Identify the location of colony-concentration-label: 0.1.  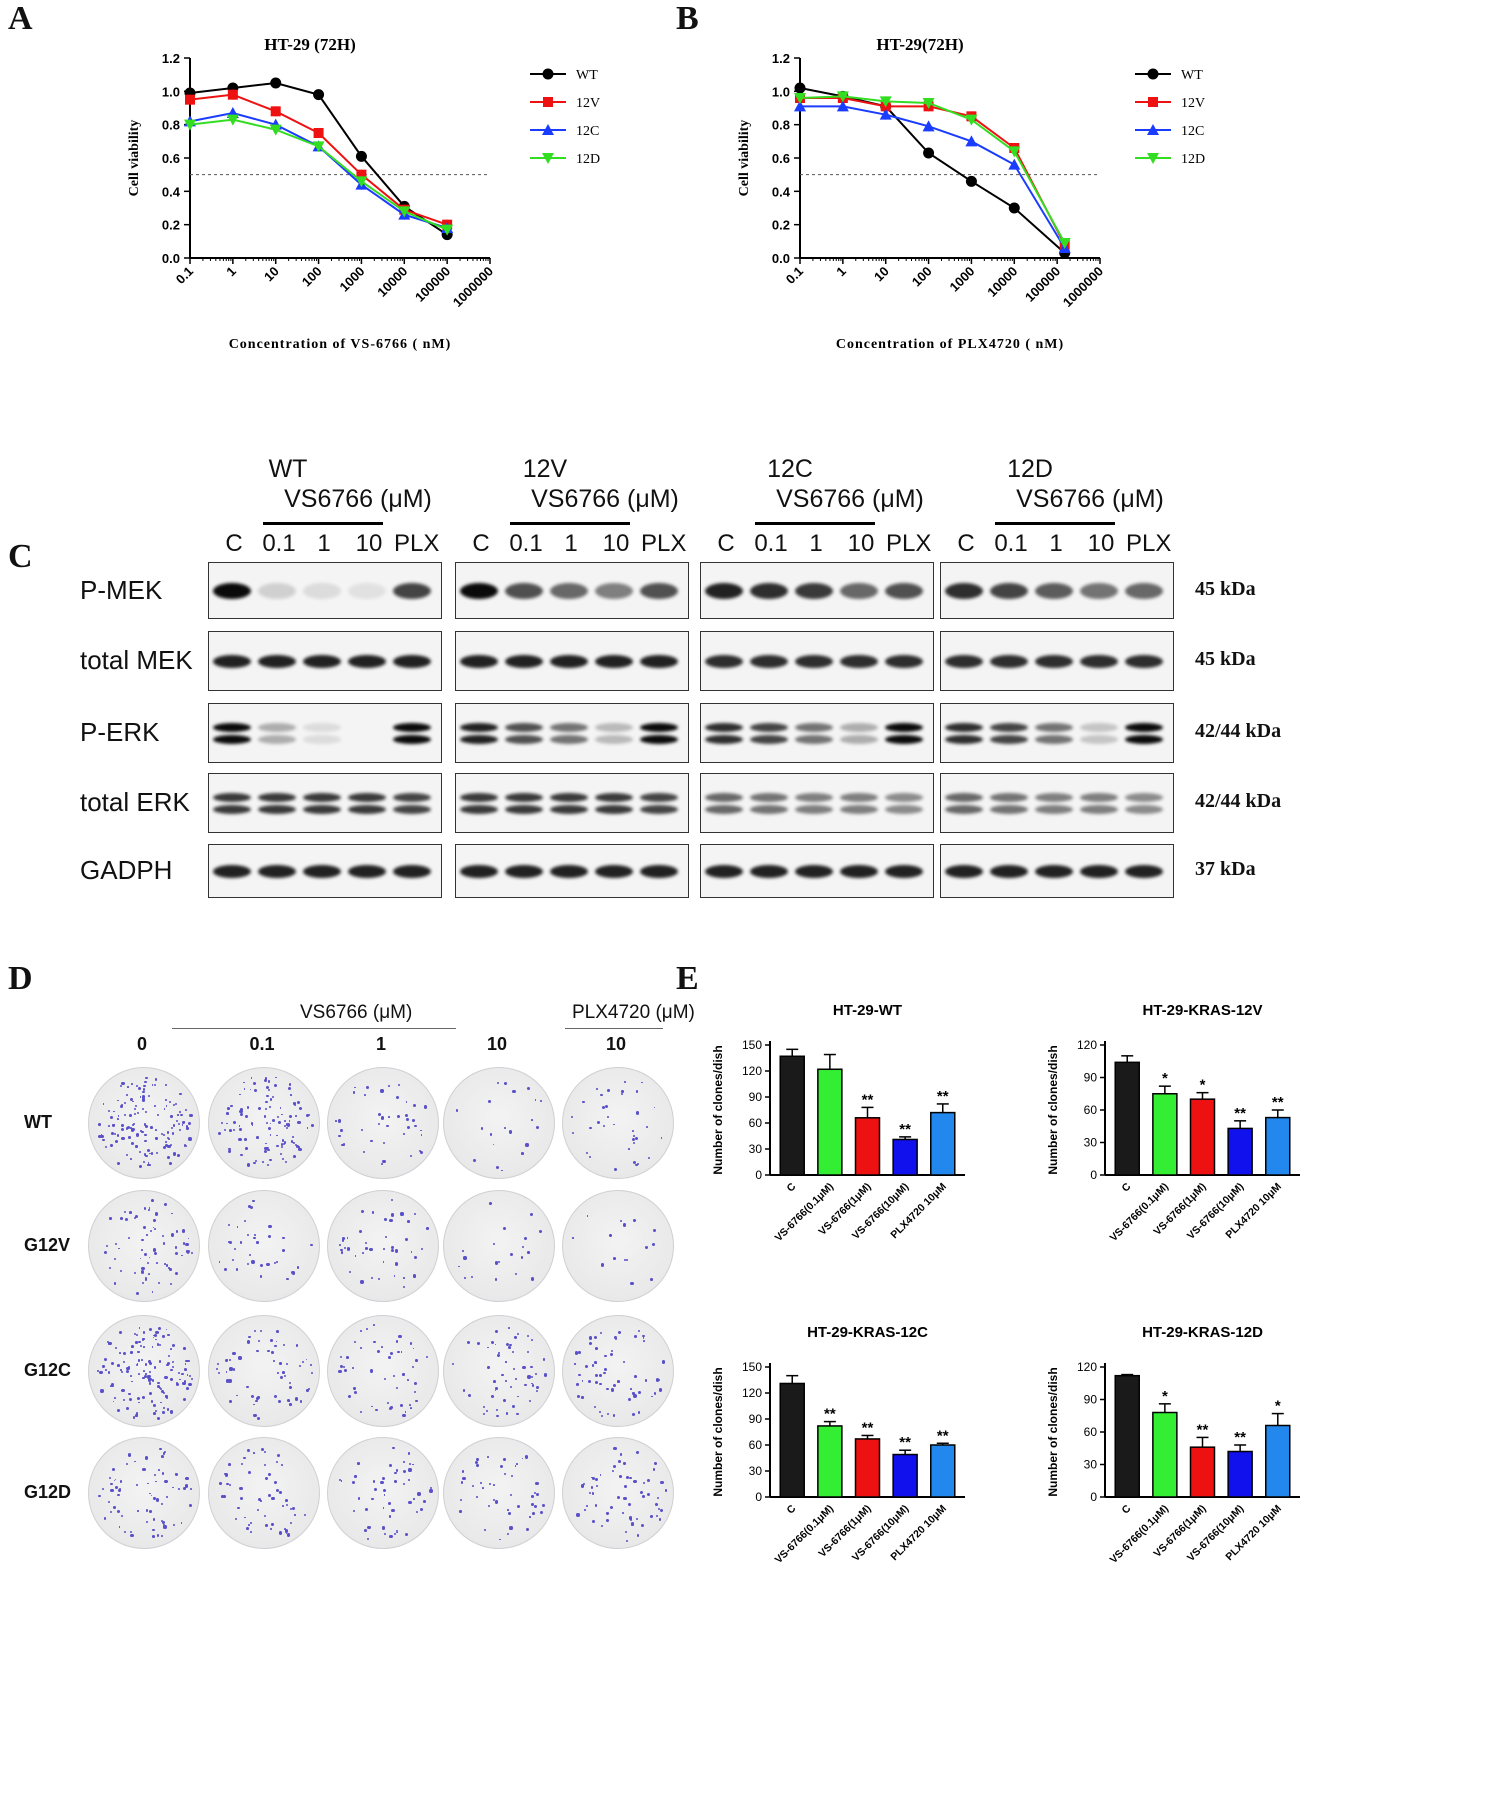
(262, 1044).